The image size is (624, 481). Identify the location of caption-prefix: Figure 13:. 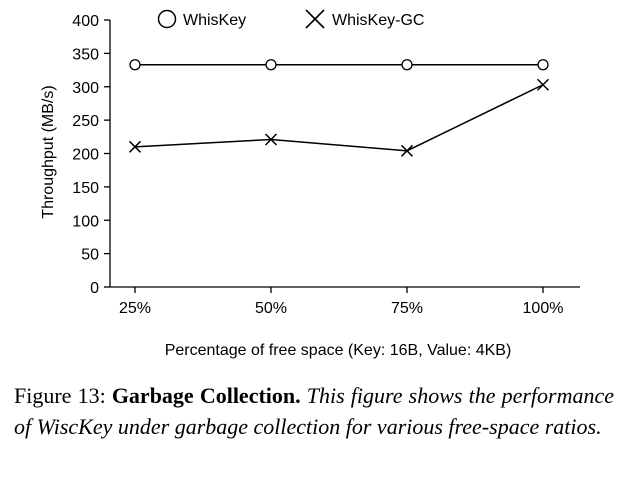
(60, 395).